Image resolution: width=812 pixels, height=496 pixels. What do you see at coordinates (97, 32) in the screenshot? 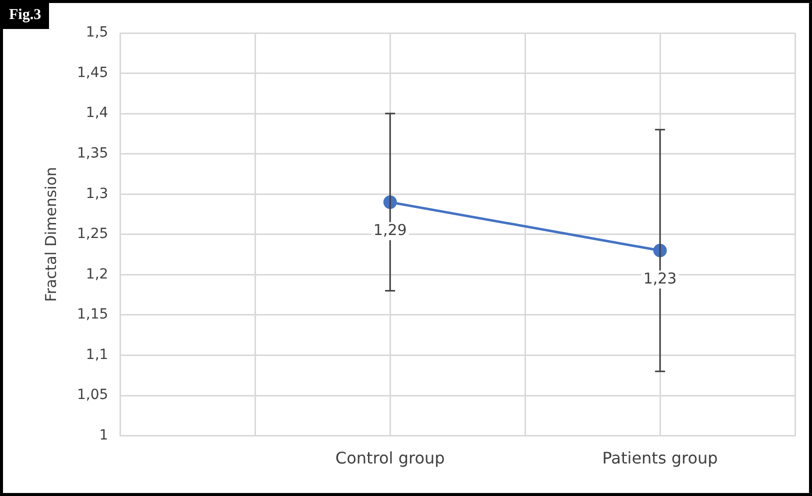
I see `y-tick-label: 1,5` at bounding box center [97, 32].